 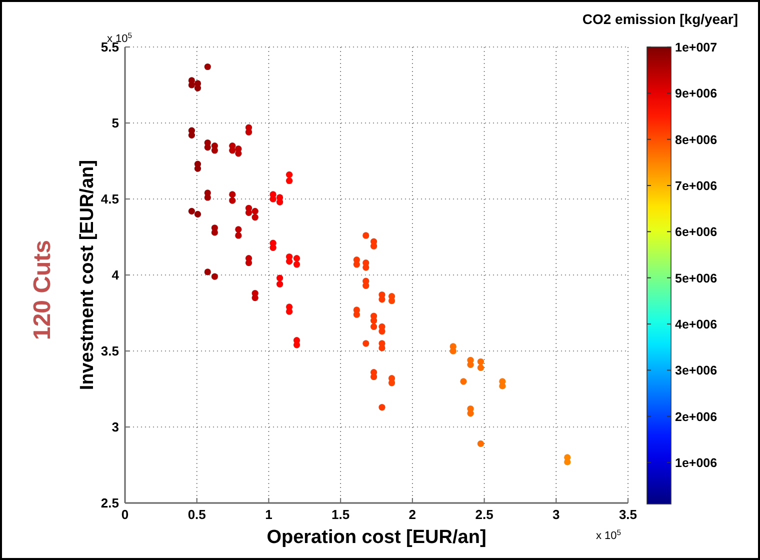 What do you see at coordinates (87, 275) in the screenshot?
I see `y-axis-title: Investment cost [EUR/an]` at bounding box center [87, 275].